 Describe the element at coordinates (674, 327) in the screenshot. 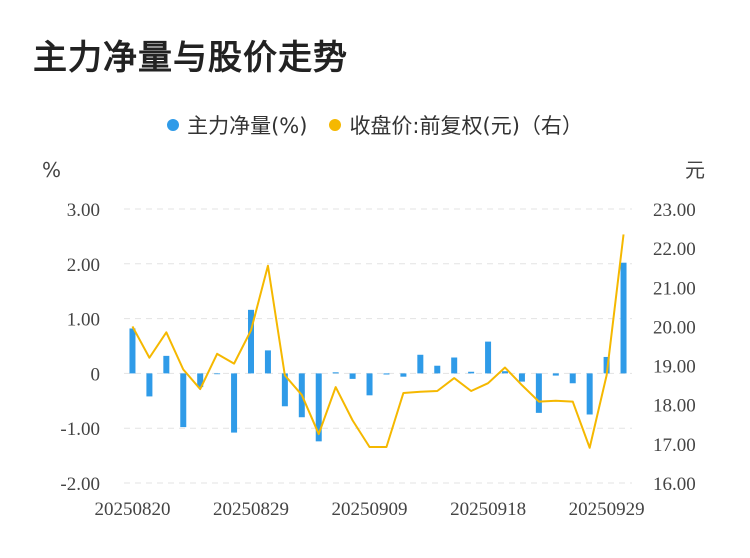

I see `right-tick-label: 20.00` at that location.